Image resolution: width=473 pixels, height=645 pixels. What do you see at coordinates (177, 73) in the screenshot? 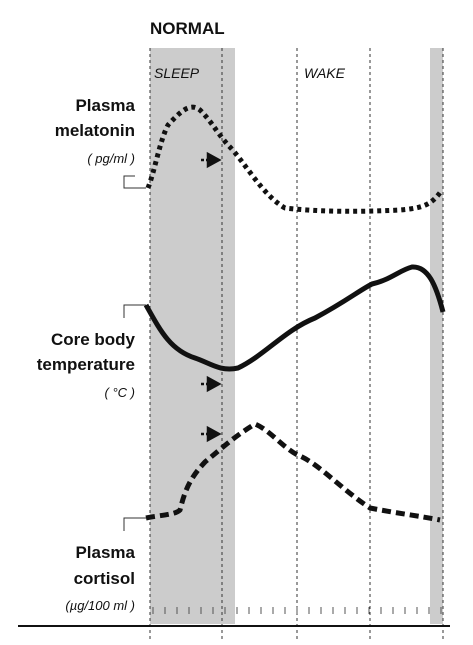
I see `sleep-label: SLEEP` at bounding box center [177, 73].